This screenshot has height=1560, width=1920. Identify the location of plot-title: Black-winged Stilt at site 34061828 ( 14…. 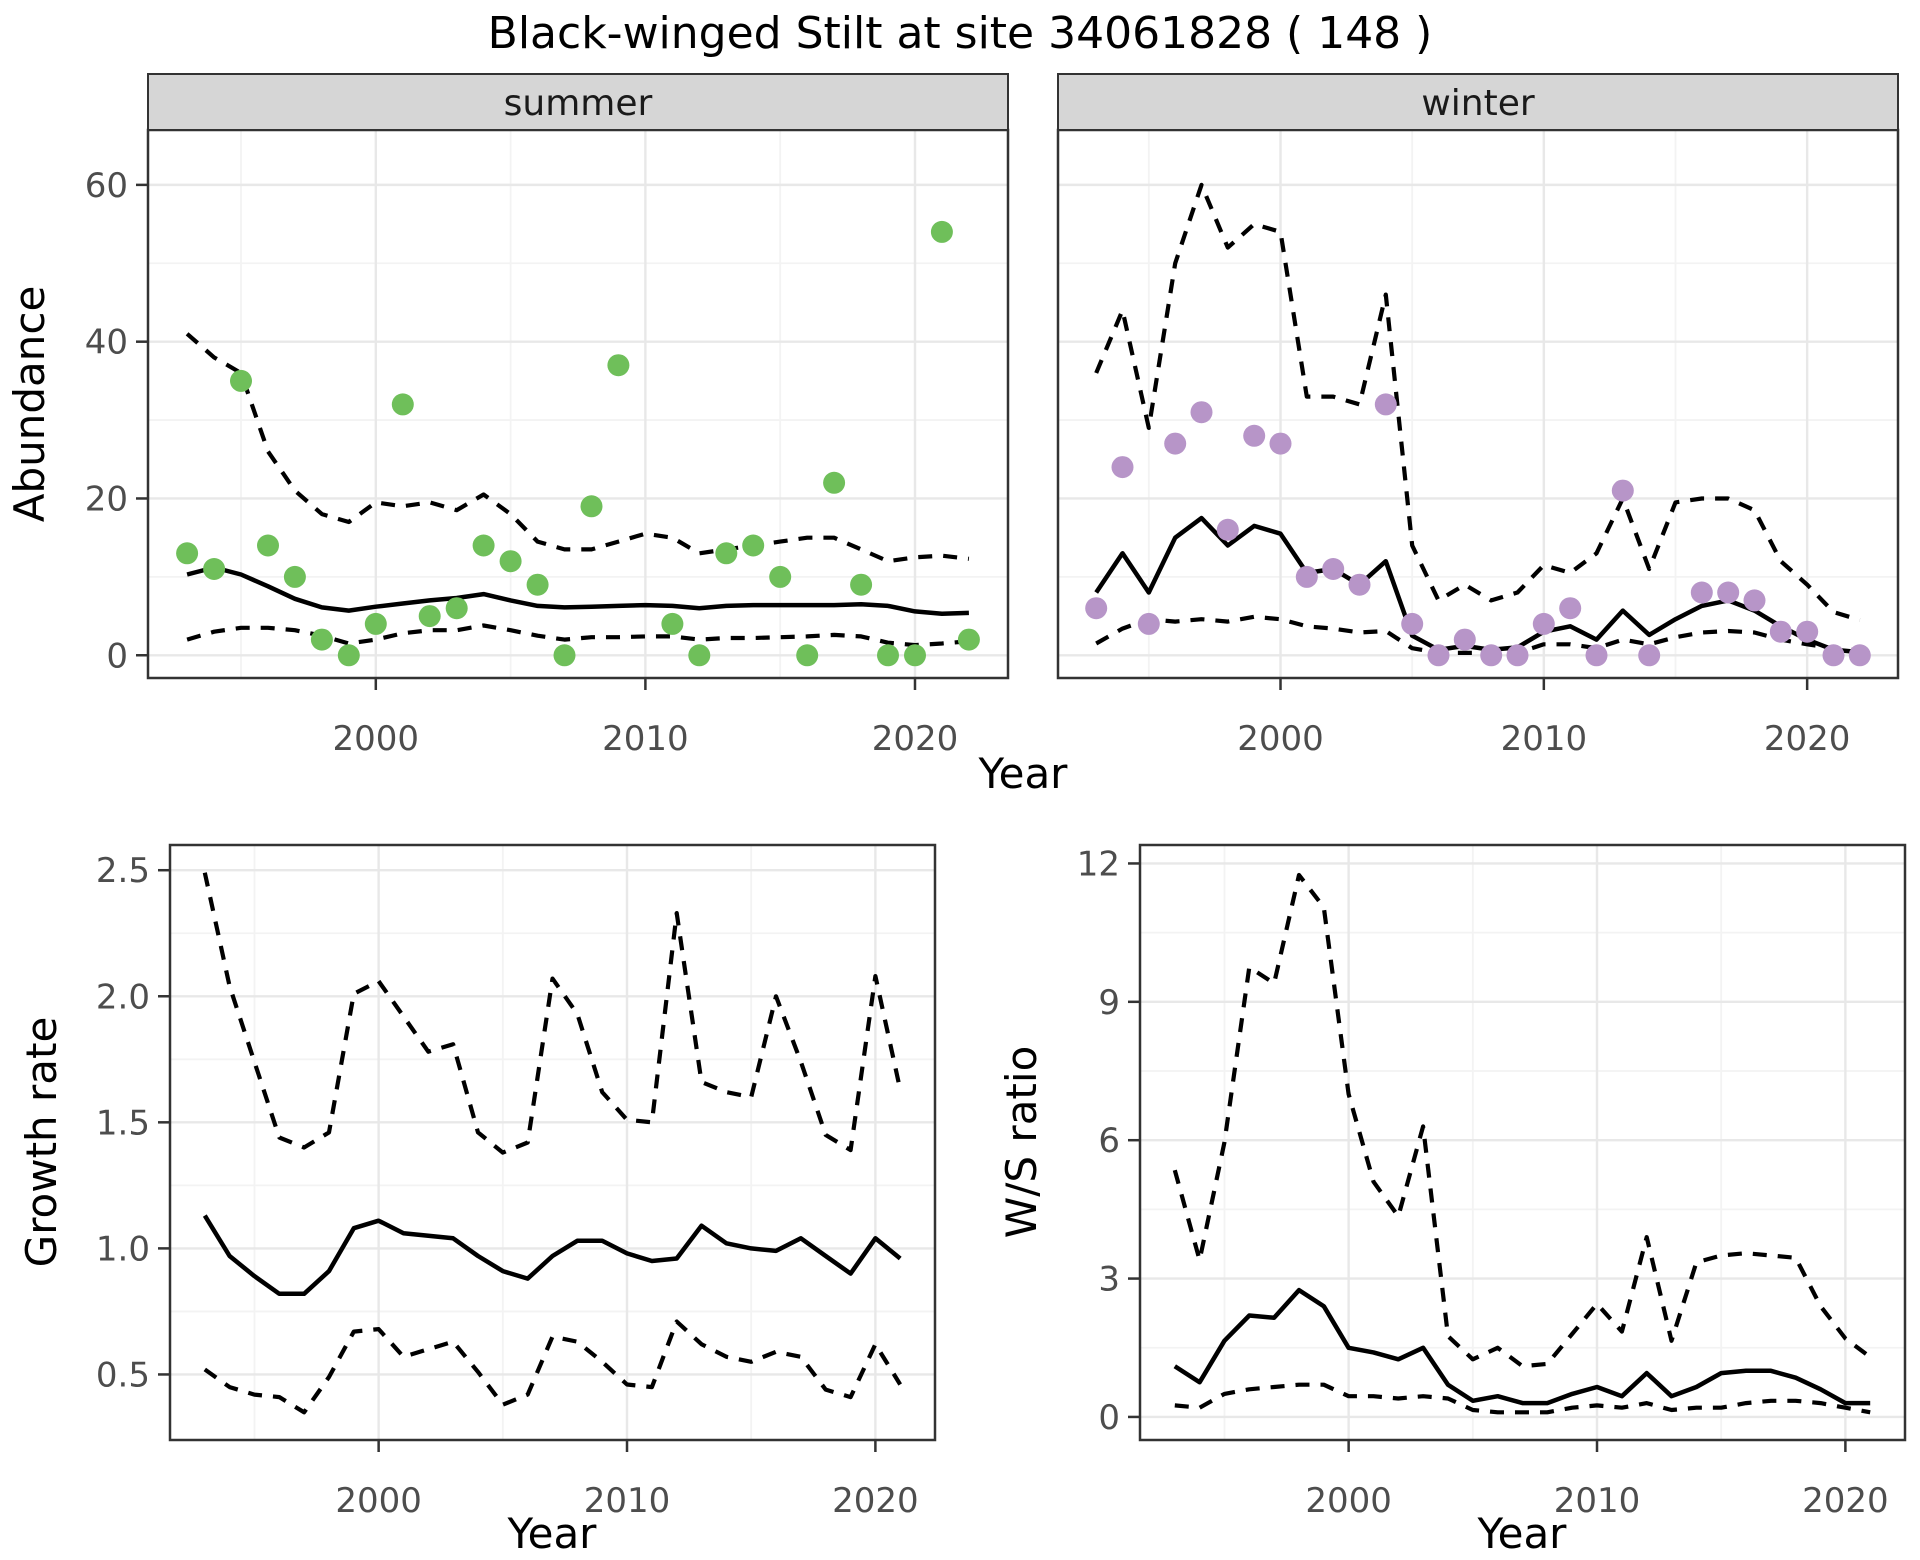
(960, 33).